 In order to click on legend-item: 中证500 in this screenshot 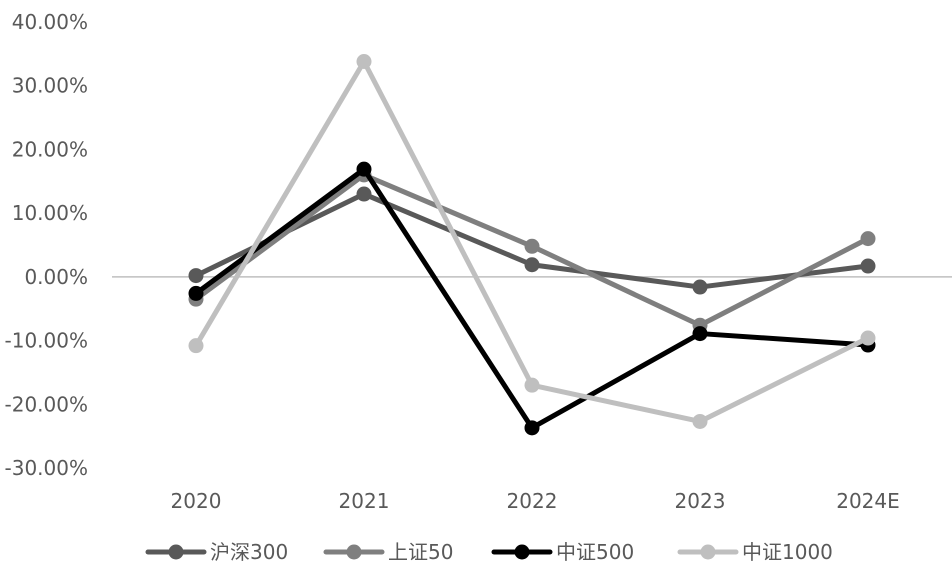, I will do `click(562, 552)`.